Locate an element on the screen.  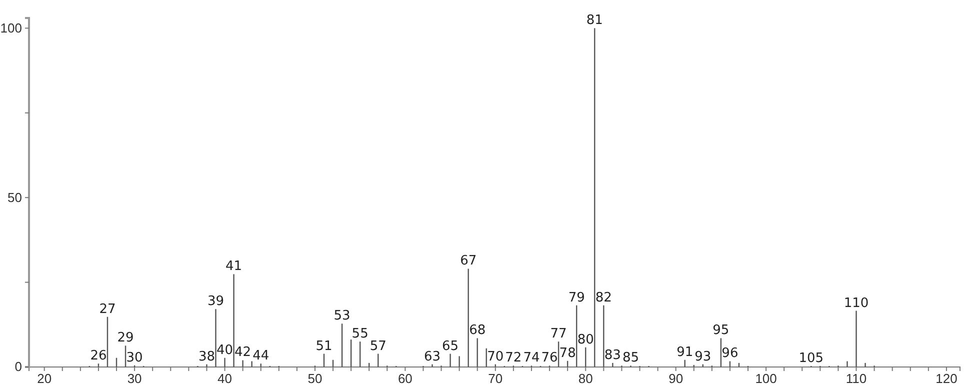
annotation: 83 is located at coordinates (612, 355).